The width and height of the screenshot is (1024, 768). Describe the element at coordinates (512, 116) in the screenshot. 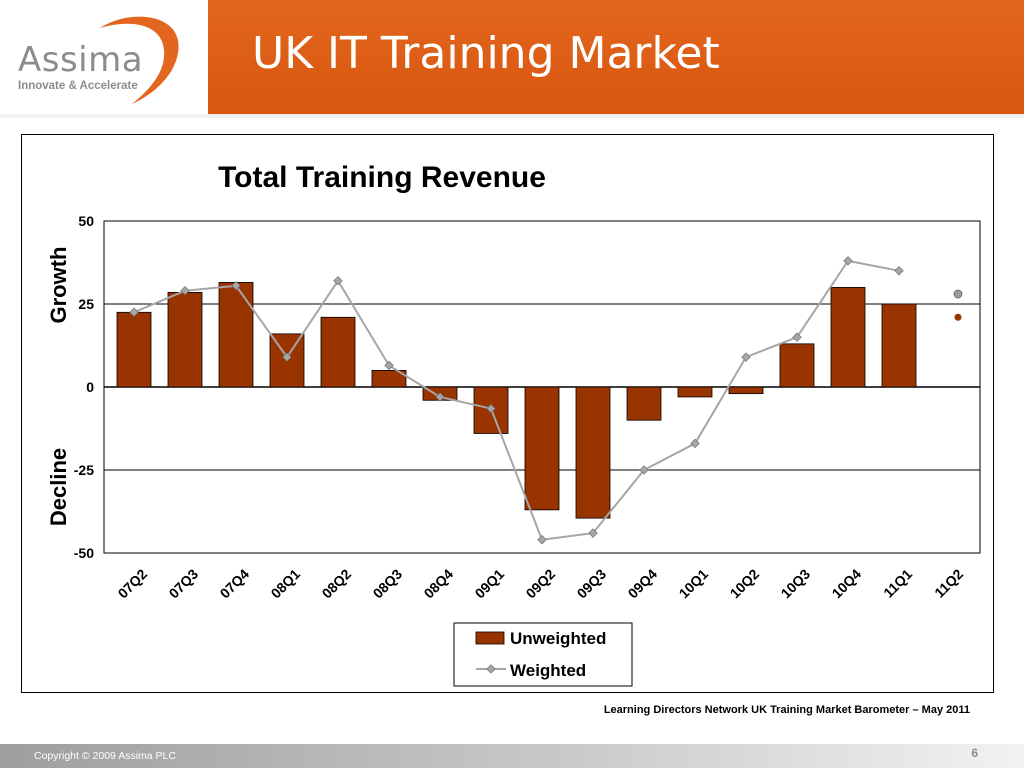

I see `header-divider` at that location.